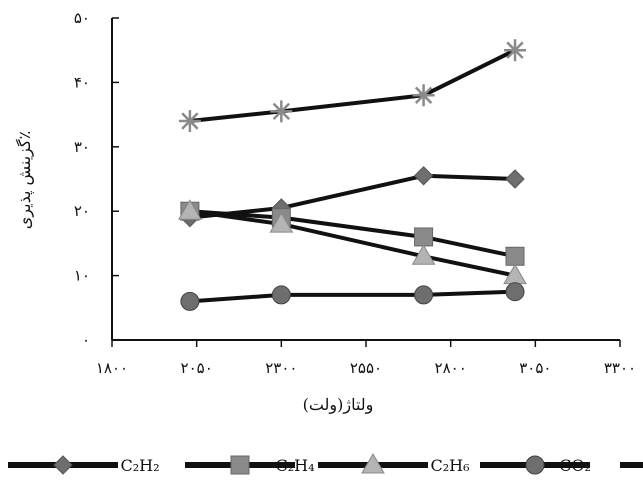 This screenshot has height=481, width=643. What do you see at coordinates (575, 465) in the screenshot?
I see `legend-label: CO₂` at bounding box center [575, 465].